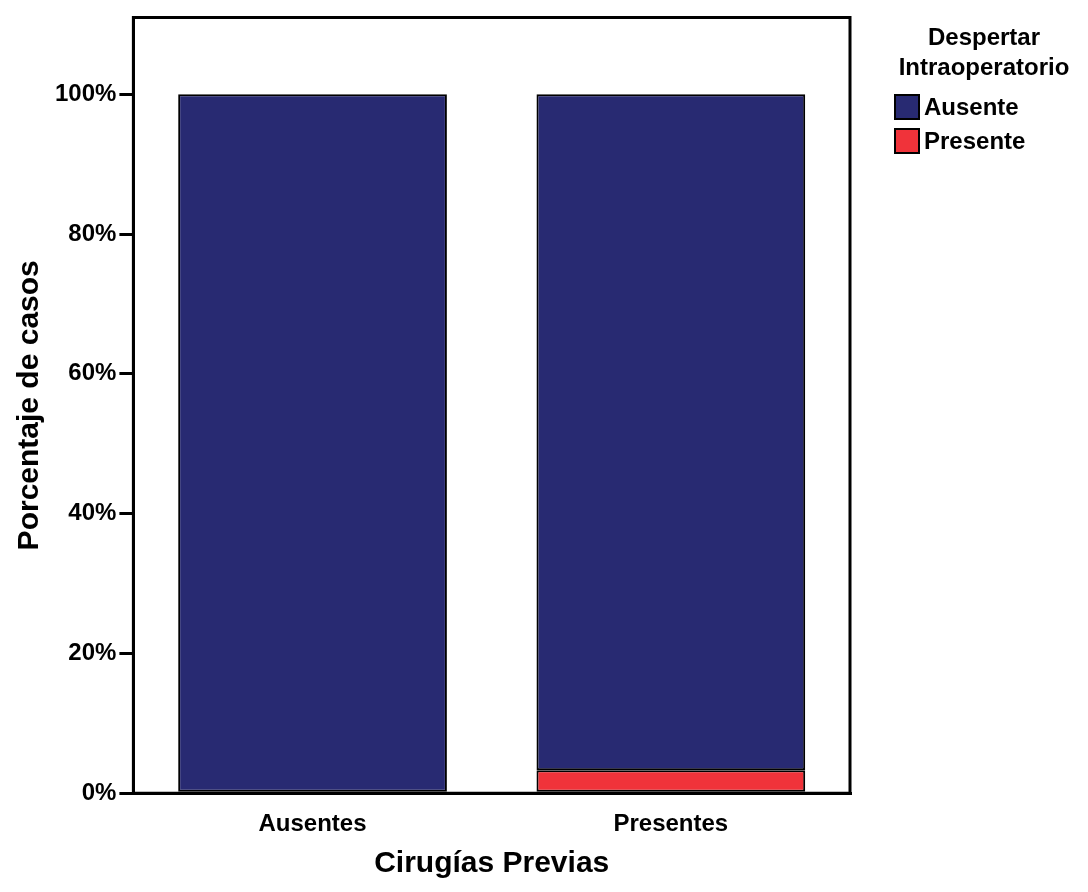 Image resolution: width=1088 pixels, height=892 pixels. What do you see at coordinates (971, 107) in the screenshot?
I see `legend-label: Ausente` at bounding box center [971, 107].